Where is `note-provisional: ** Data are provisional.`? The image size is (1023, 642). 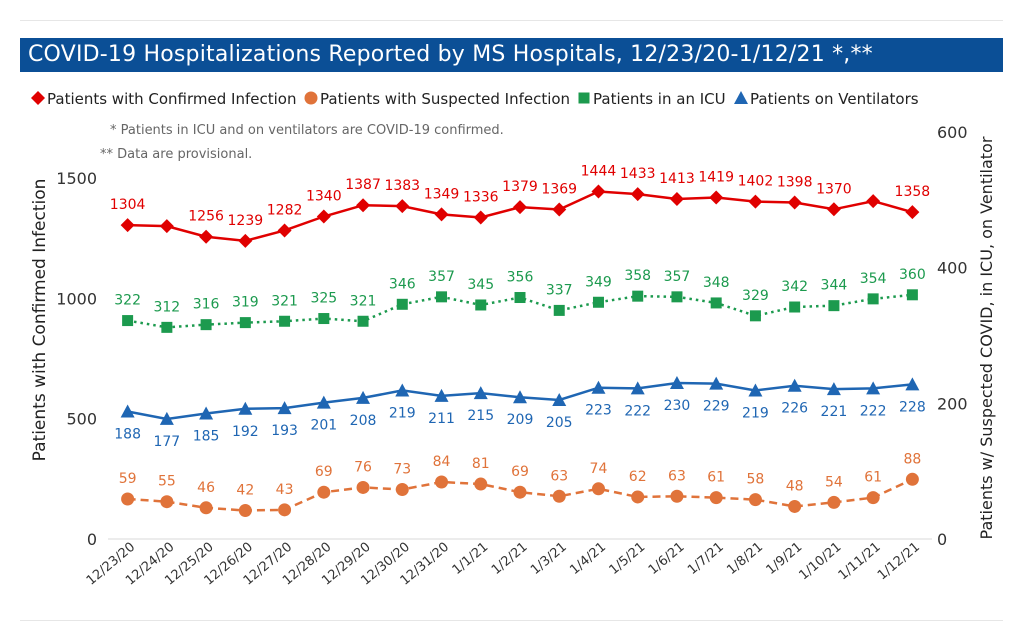
note-provisional: ** Data are provisional. is located at coordinates (176, 154).